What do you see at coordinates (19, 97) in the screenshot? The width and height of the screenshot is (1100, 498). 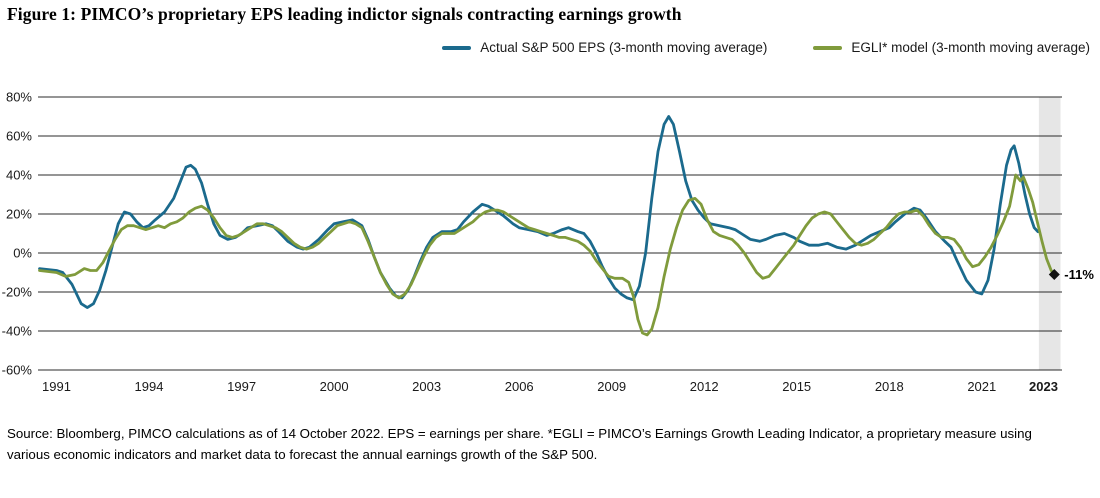 I see `y-tick-label: 80%` at bounding box center [19, 97].